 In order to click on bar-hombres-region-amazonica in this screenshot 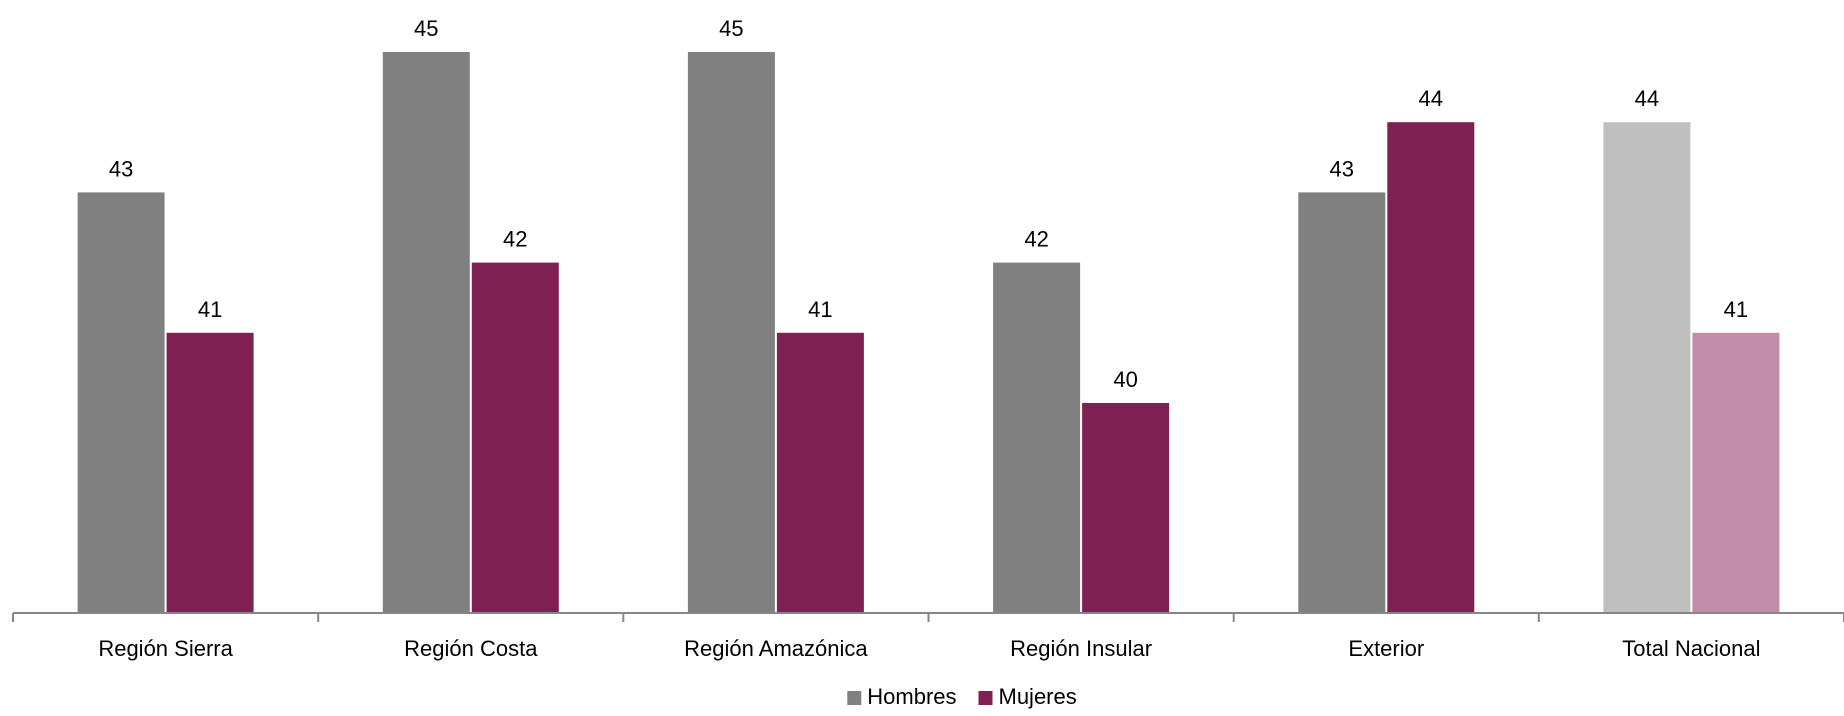, I will do `click(731, 332)`.